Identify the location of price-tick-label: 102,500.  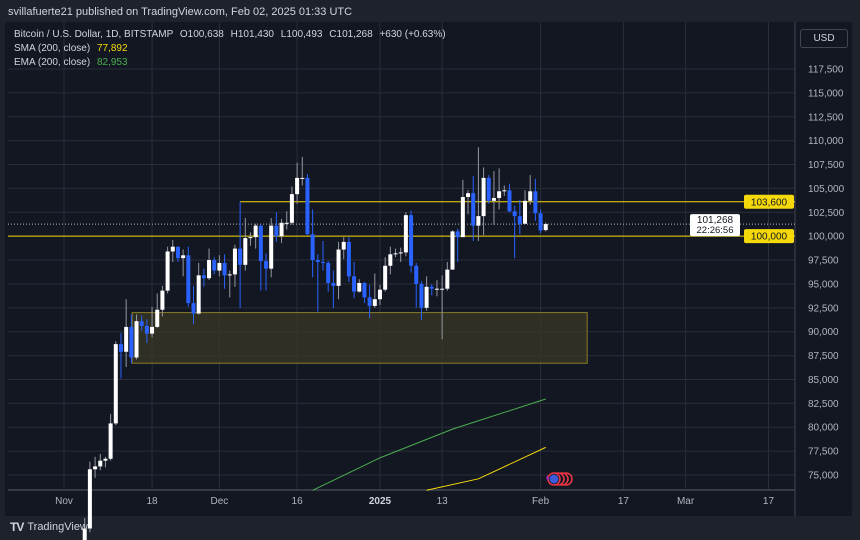
(826, 213).